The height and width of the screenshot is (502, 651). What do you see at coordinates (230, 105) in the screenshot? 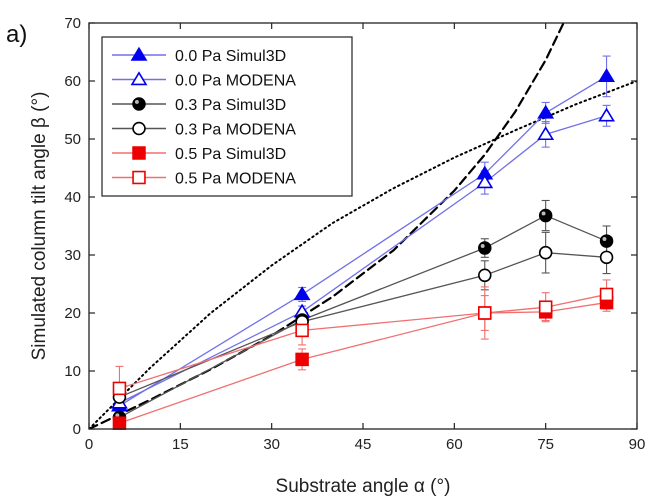
I see `legend-label: 0.3 Pa Simul3D` at bounding box center [230, 105].